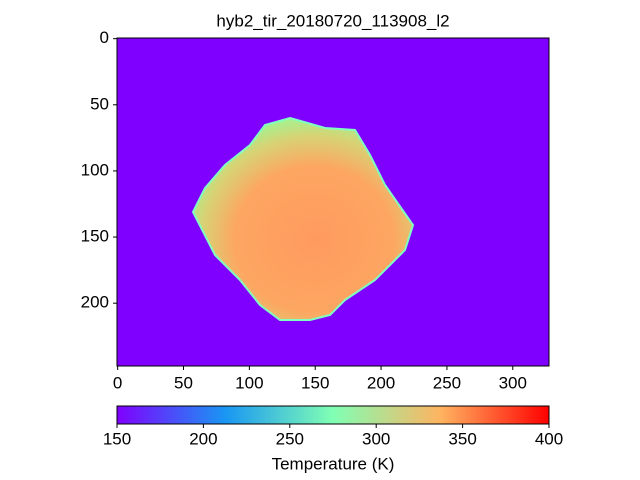 The height and width of the screenshot is (480, 640). I want to click on colorbar-tick-label: 300, so click(376, 438).